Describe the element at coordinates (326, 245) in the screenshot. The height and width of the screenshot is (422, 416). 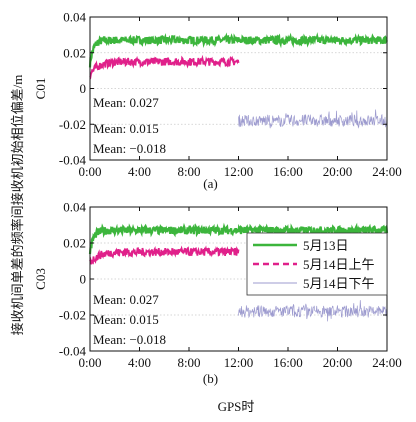
I see `legend-label: 5月13日` at that location.